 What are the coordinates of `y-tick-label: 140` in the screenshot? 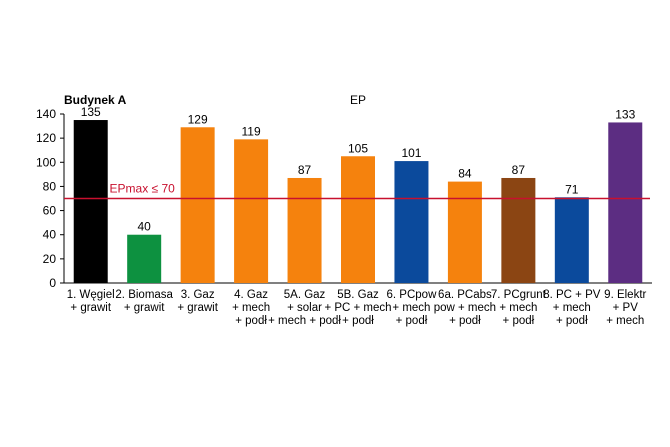 It's located at (46, 114).